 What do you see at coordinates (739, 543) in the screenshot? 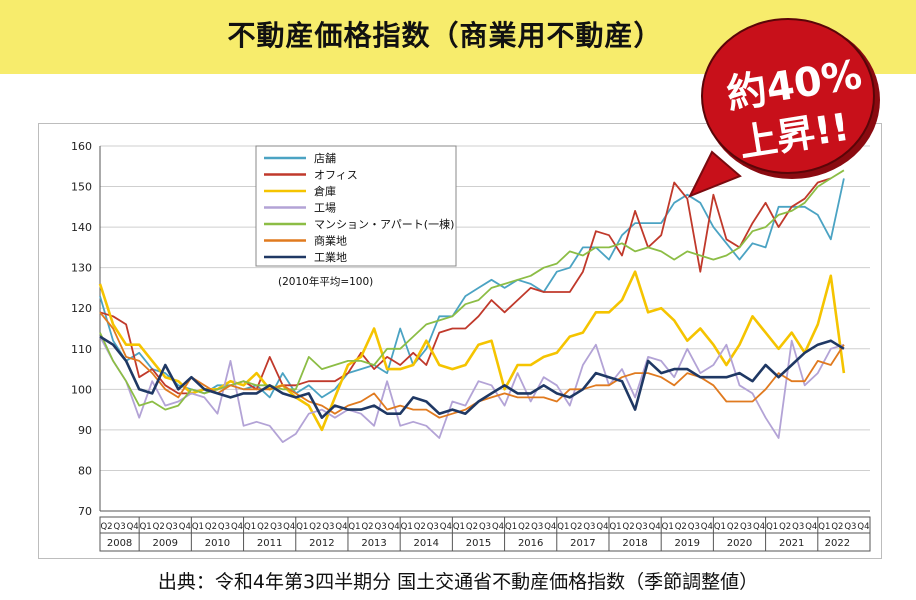
I see `year-tick-label: 2020` at bounding box center [739, 543].